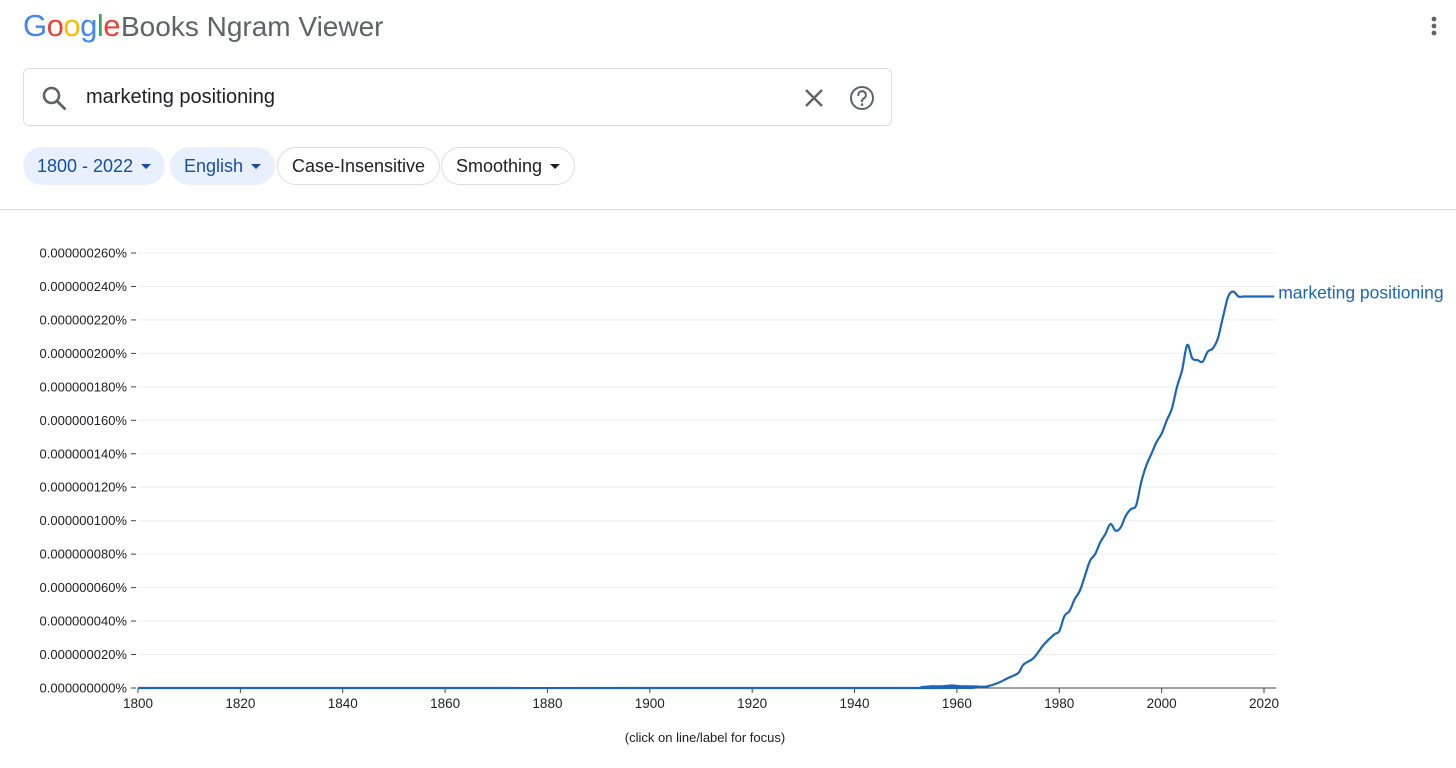 This screenshot has width=1456, height=768. I want to click on x-tick-label: 2020, so click(1264, 703).